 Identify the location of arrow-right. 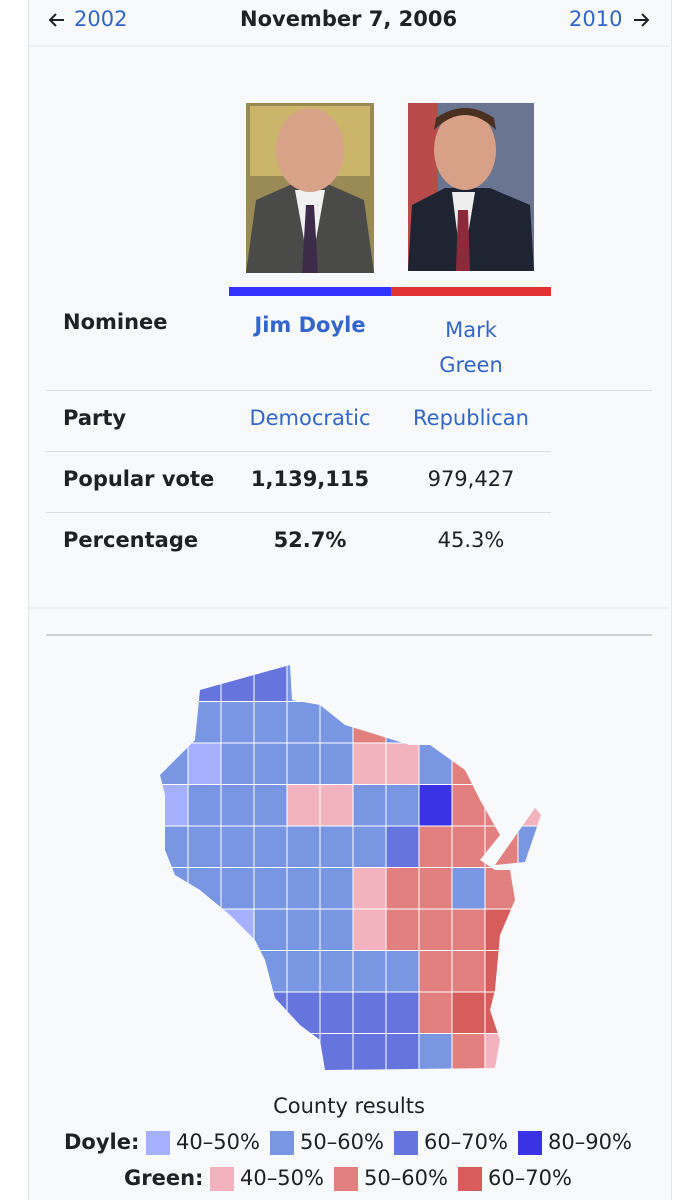
(642, 20).